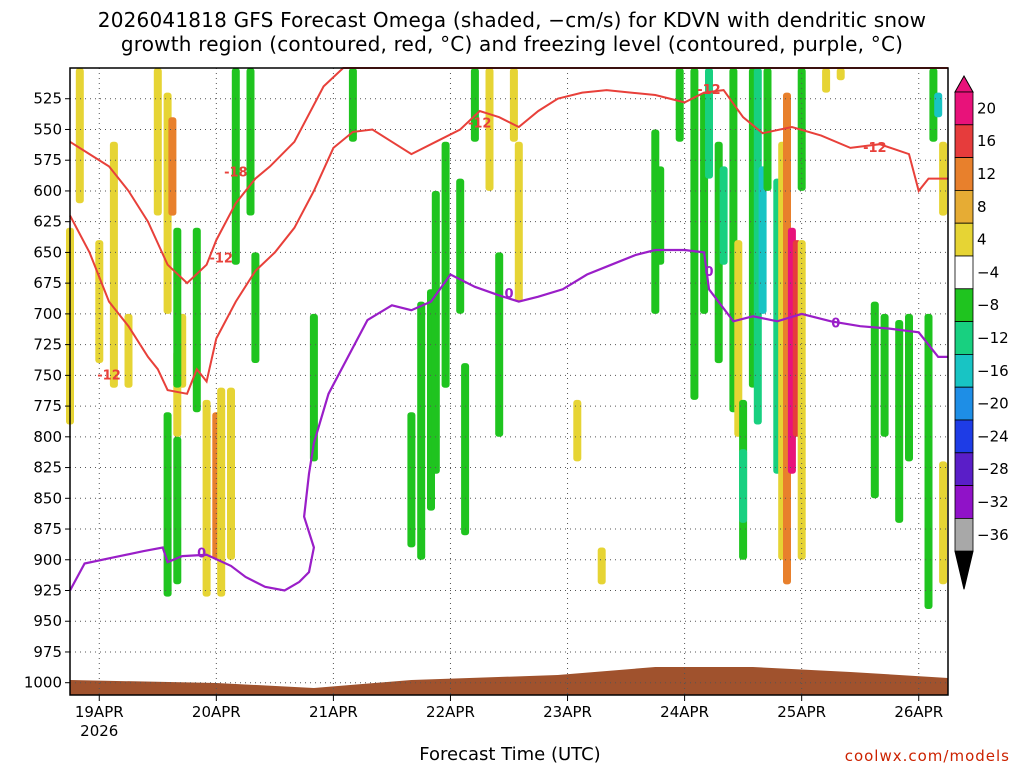 The image size is (1024, 768). What do you see at coordinates (47, 345) in the screenshot?
I see `y-tick-label: 725` at bounding box center [47, 345].